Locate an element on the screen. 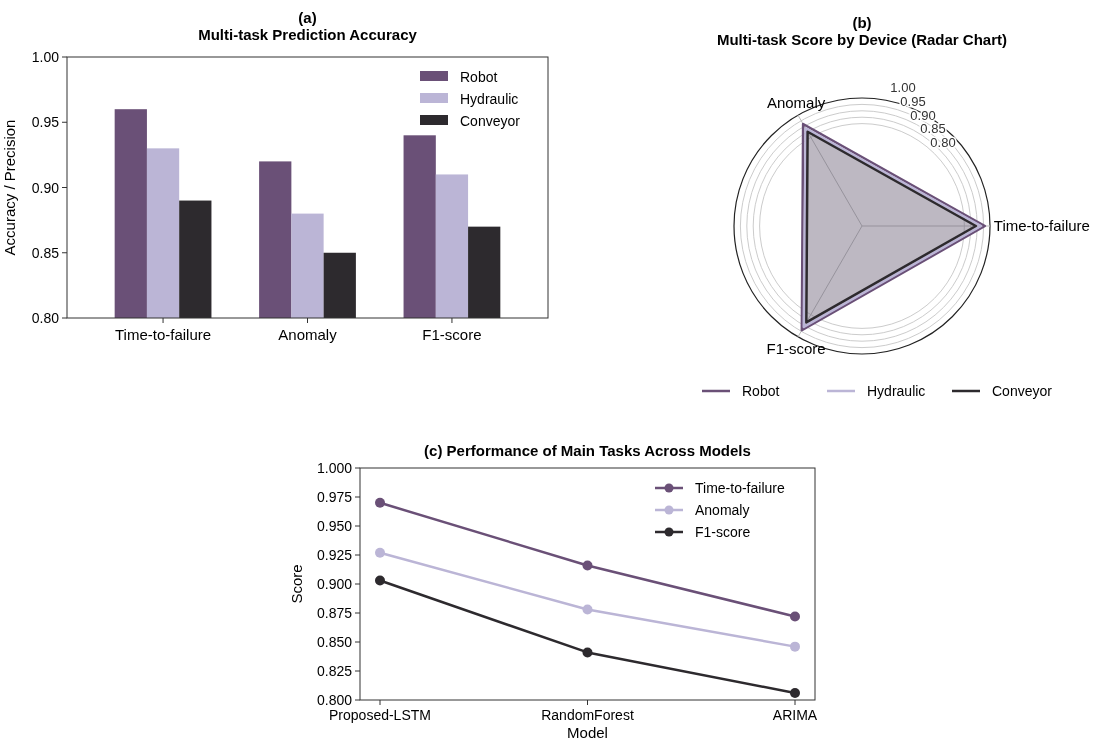 The width and height of the screenshot is (1102, 742). chart-title: (c) Performance of Main Tasks Across Models is located at coordinates (587, 450).